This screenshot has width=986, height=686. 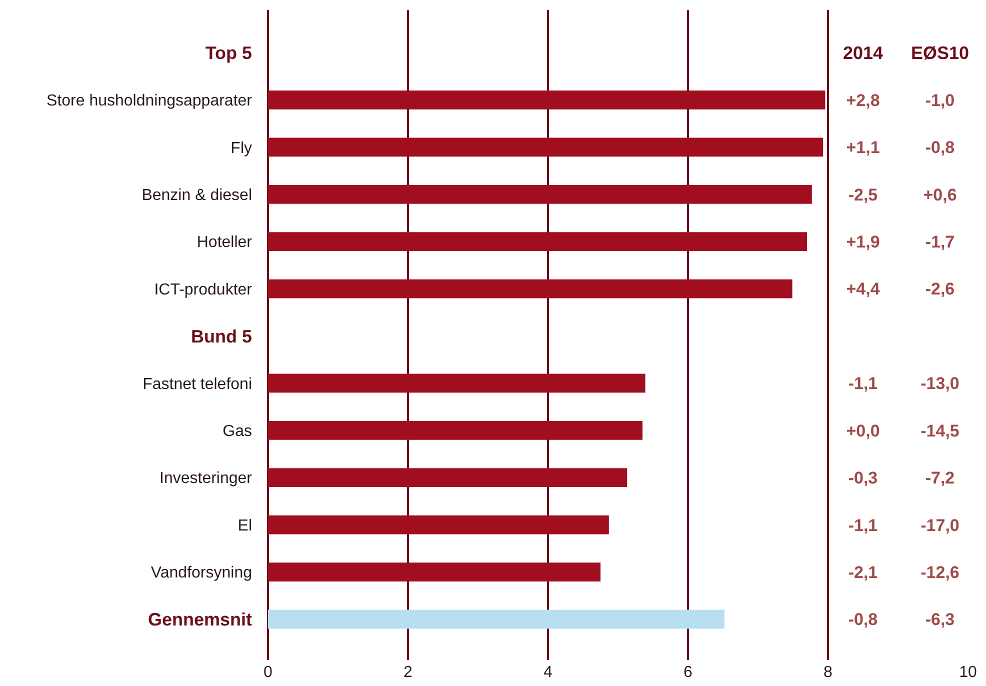 I want to click on x-tick-label: 6, so click(x=688, y=672).